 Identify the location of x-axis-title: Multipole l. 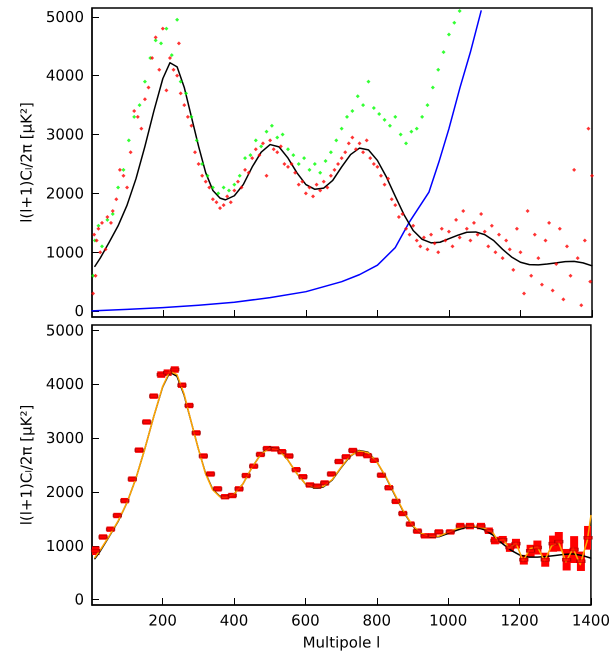
(341, 643).